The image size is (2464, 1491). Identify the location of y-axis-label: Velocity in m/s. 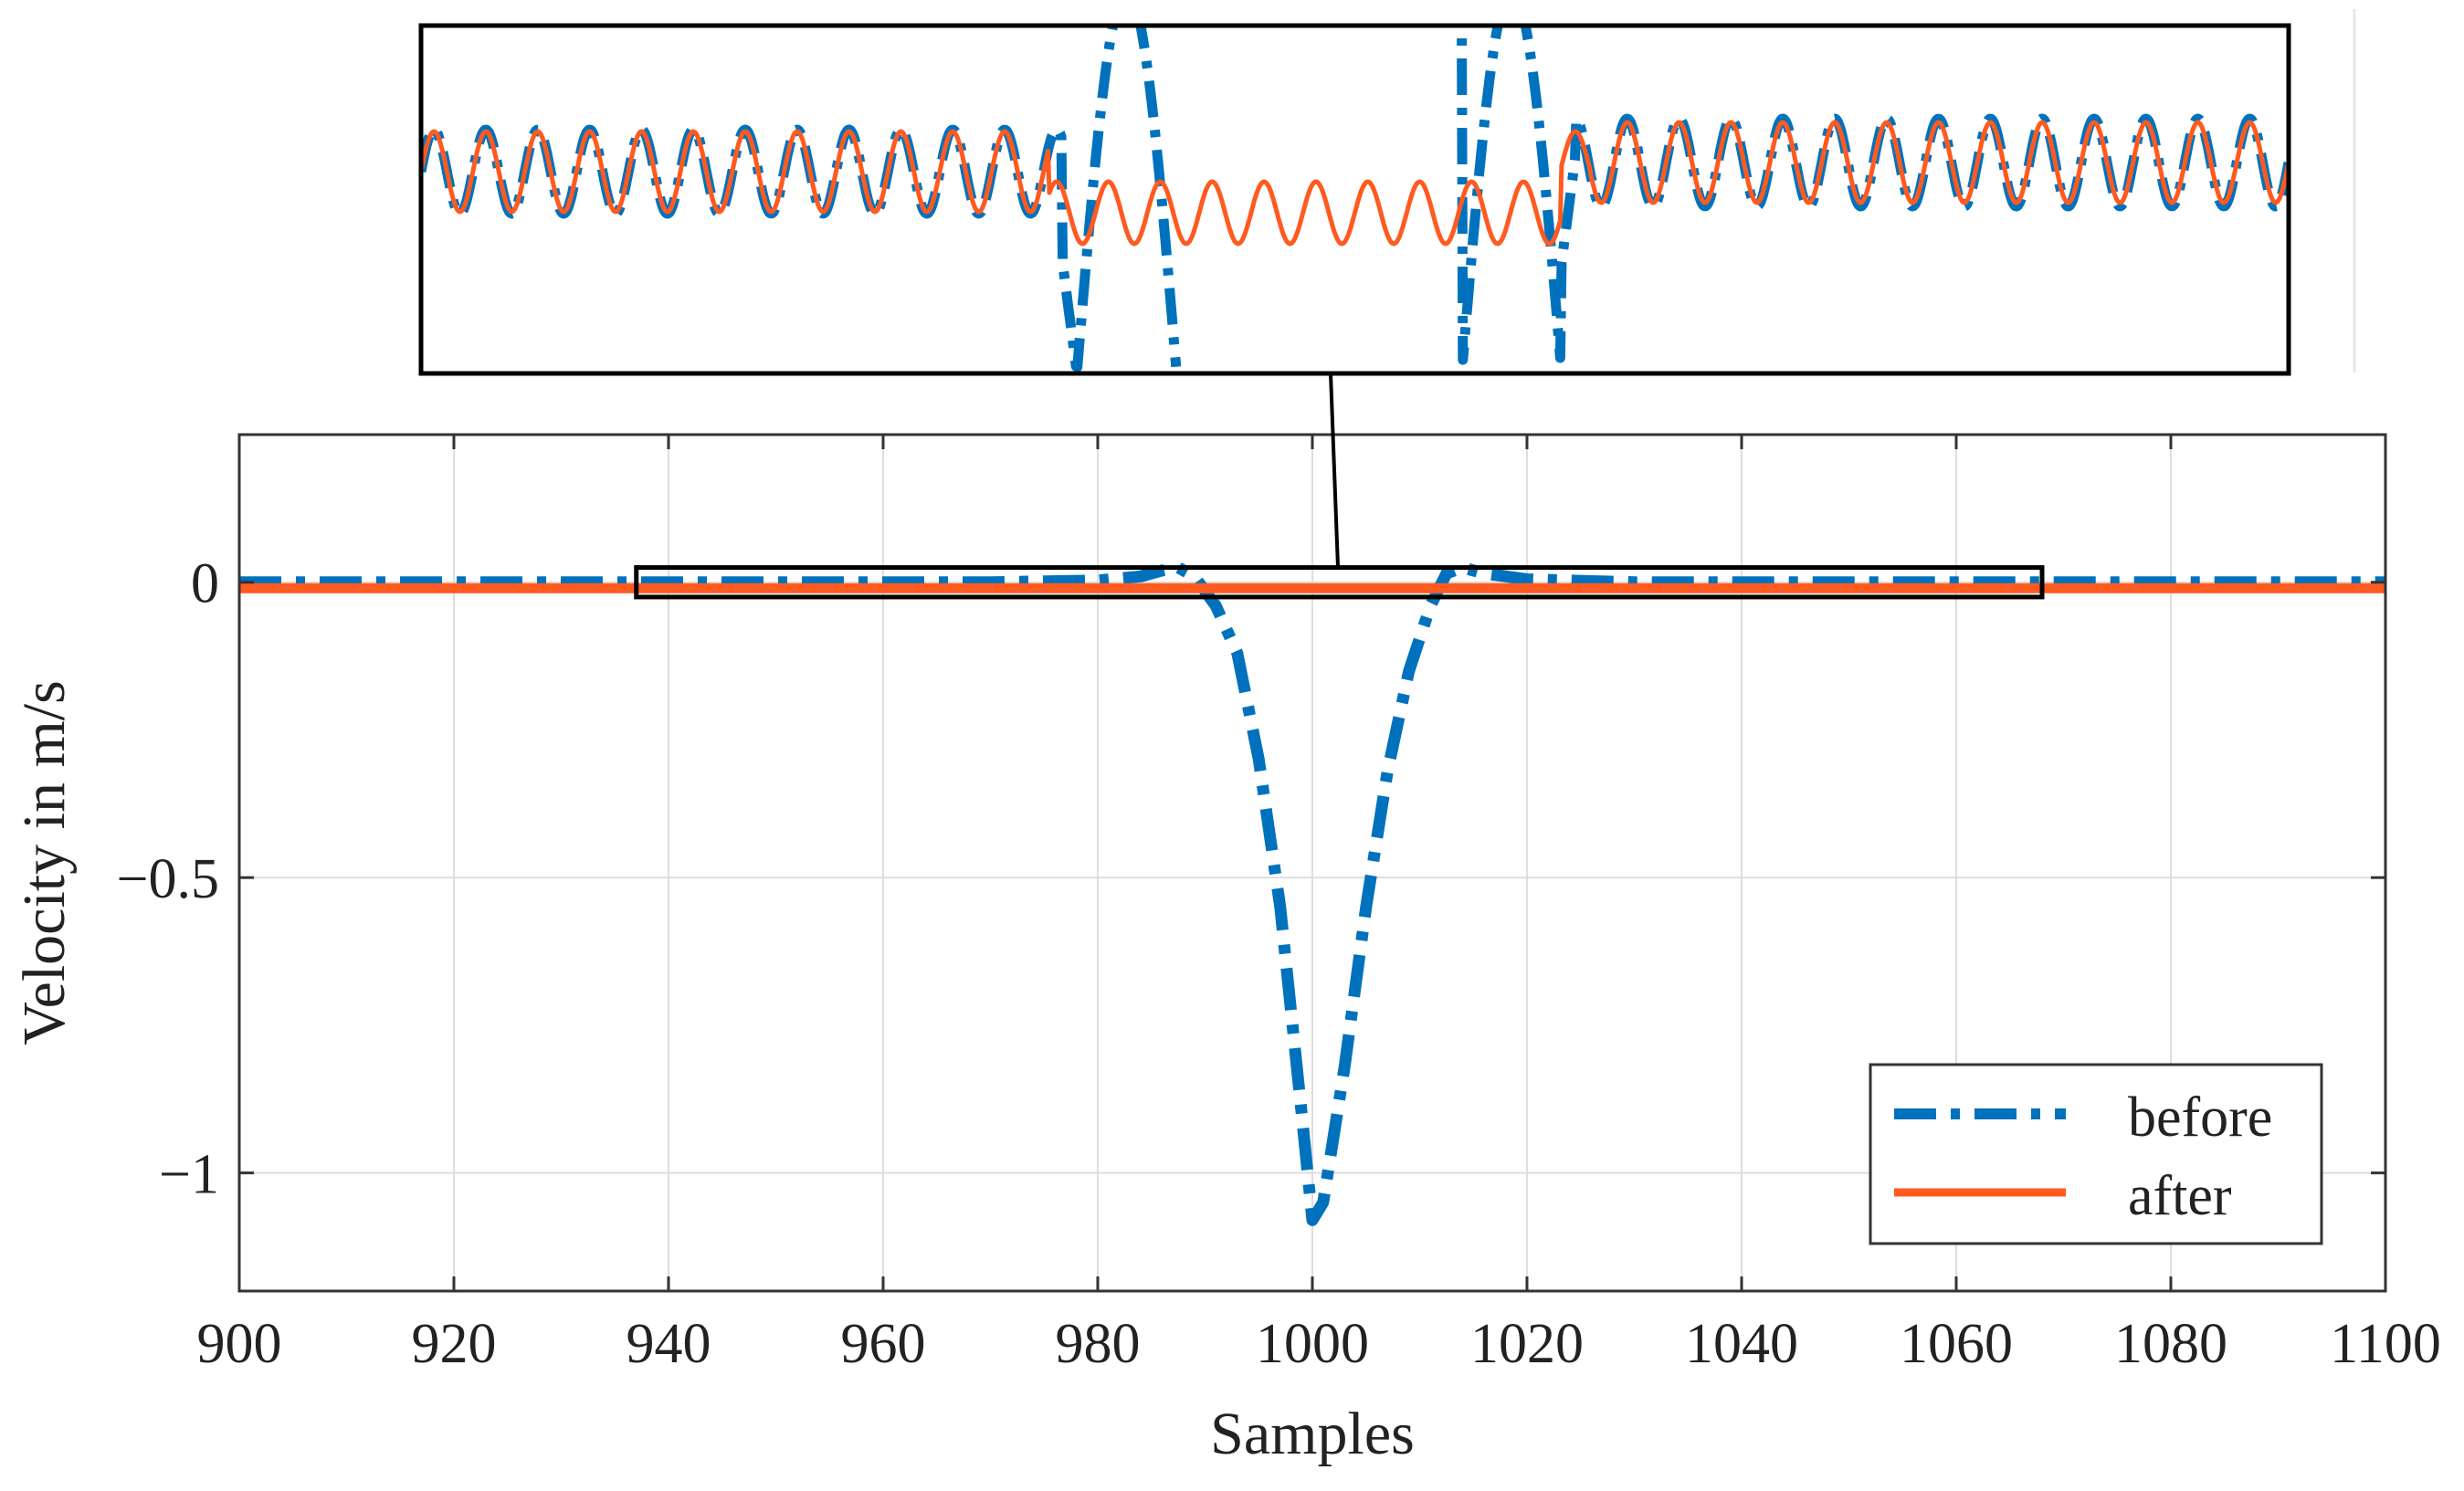
(45, 862).